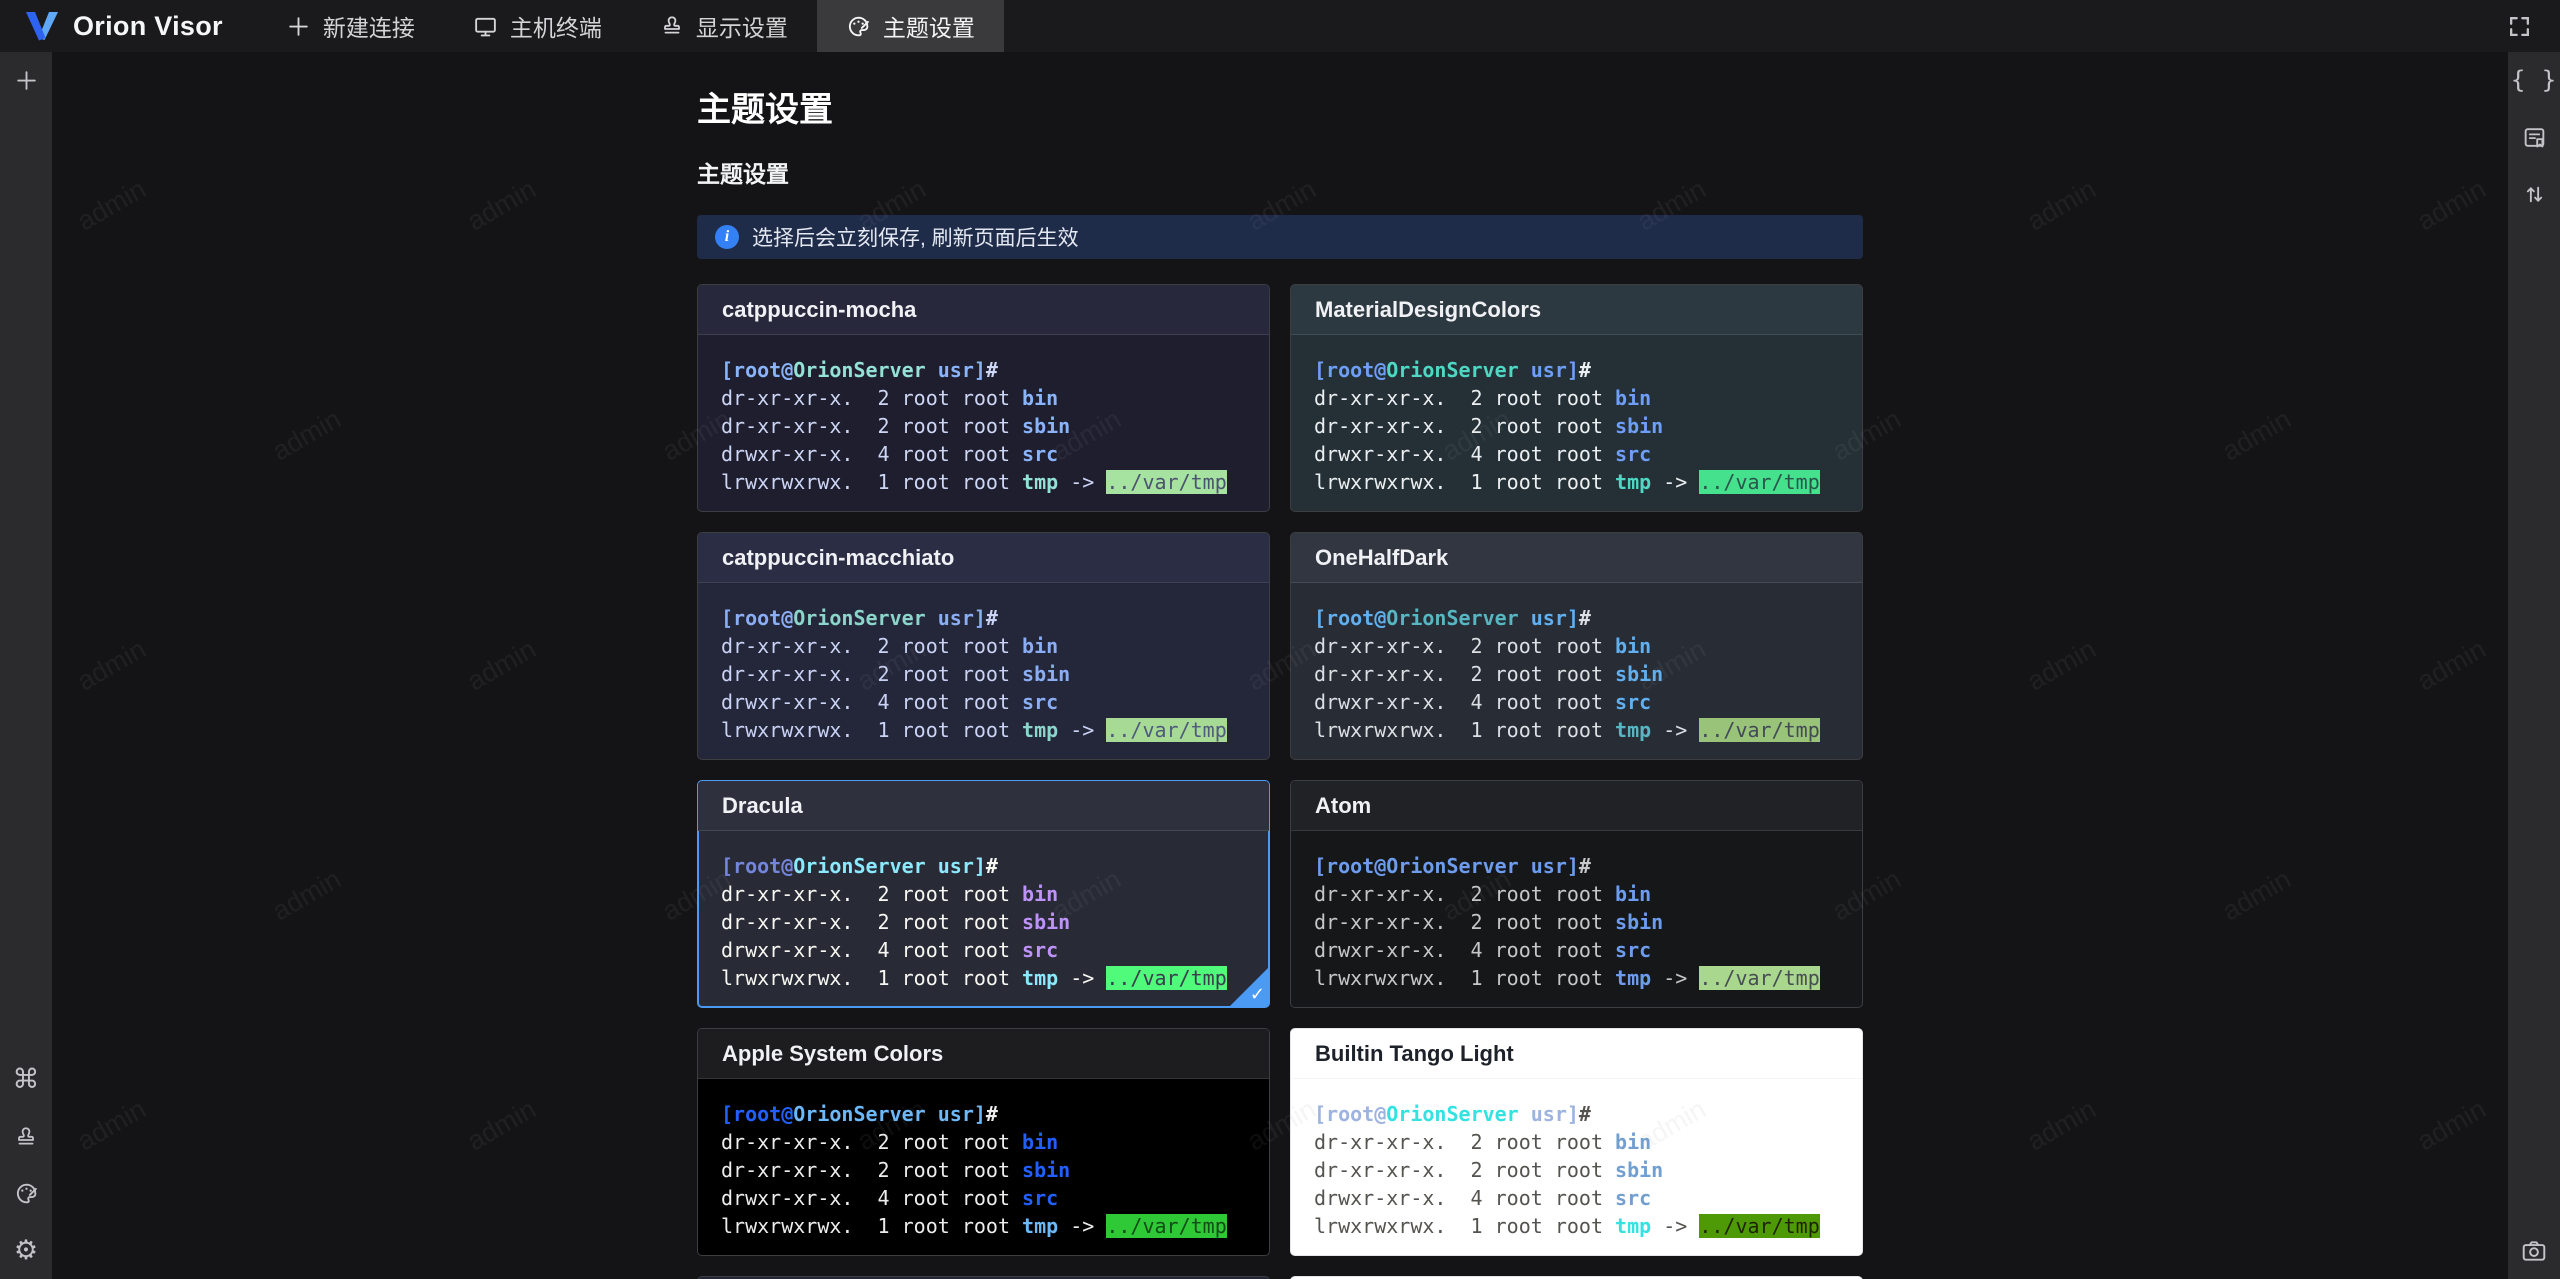 The height and width of the screenshot is (1279, 2560). I want to click on info-alert-text: 选择后会立刻保存, 刷新页面后生效, so click(915, 238).